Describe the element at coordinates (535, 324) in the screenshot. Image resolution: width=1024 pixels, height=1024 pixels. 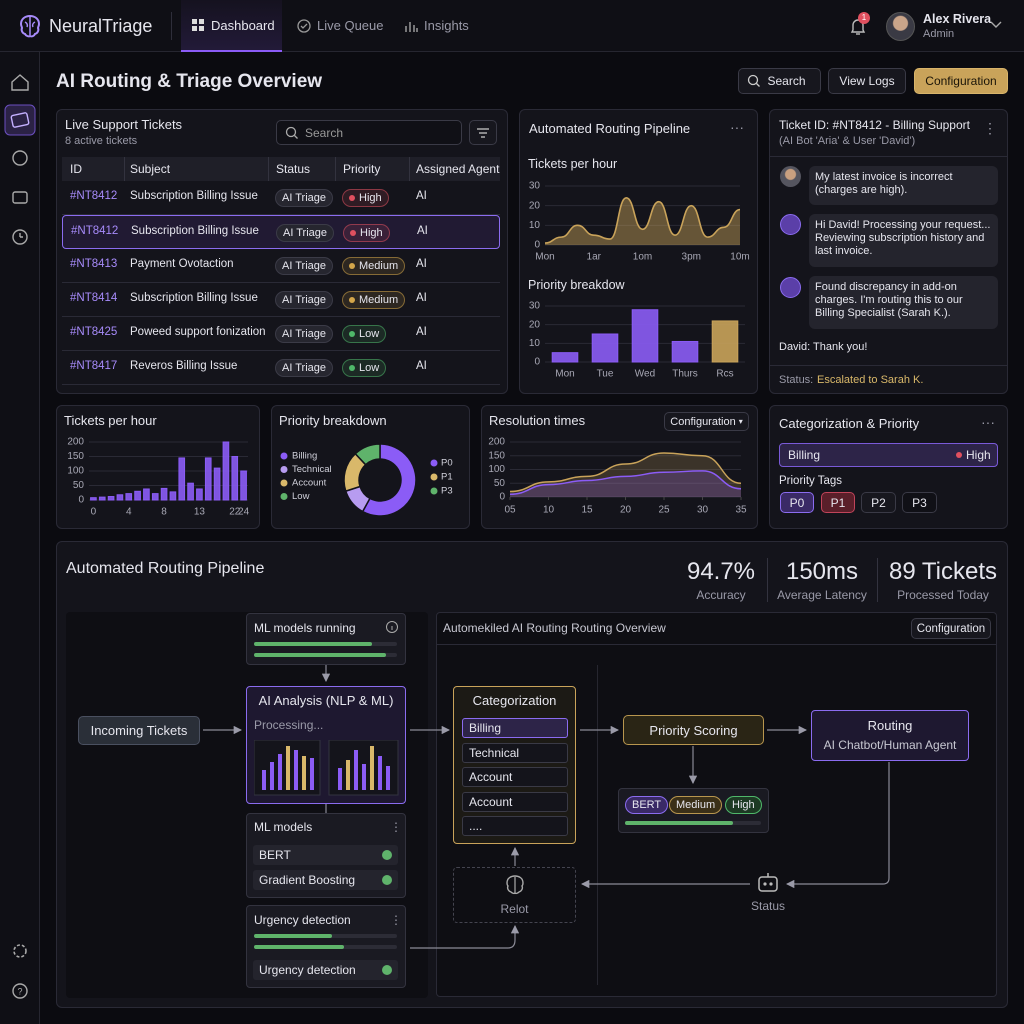
I see `y-tick-label: 20` at that location.